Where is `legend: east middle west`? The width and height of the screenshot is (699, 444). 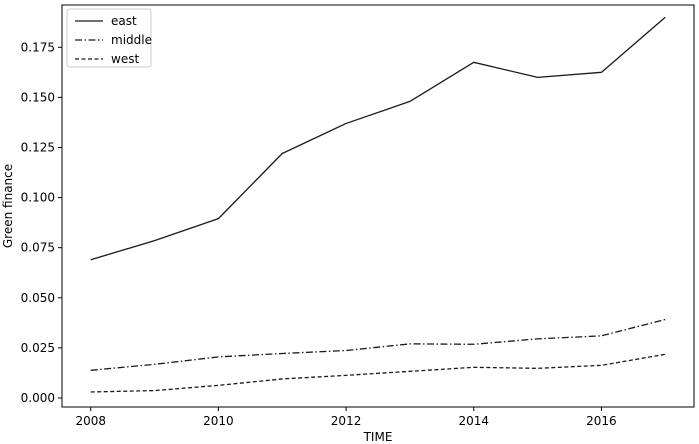 legend: east middle west is located at coordinates (109, 38).